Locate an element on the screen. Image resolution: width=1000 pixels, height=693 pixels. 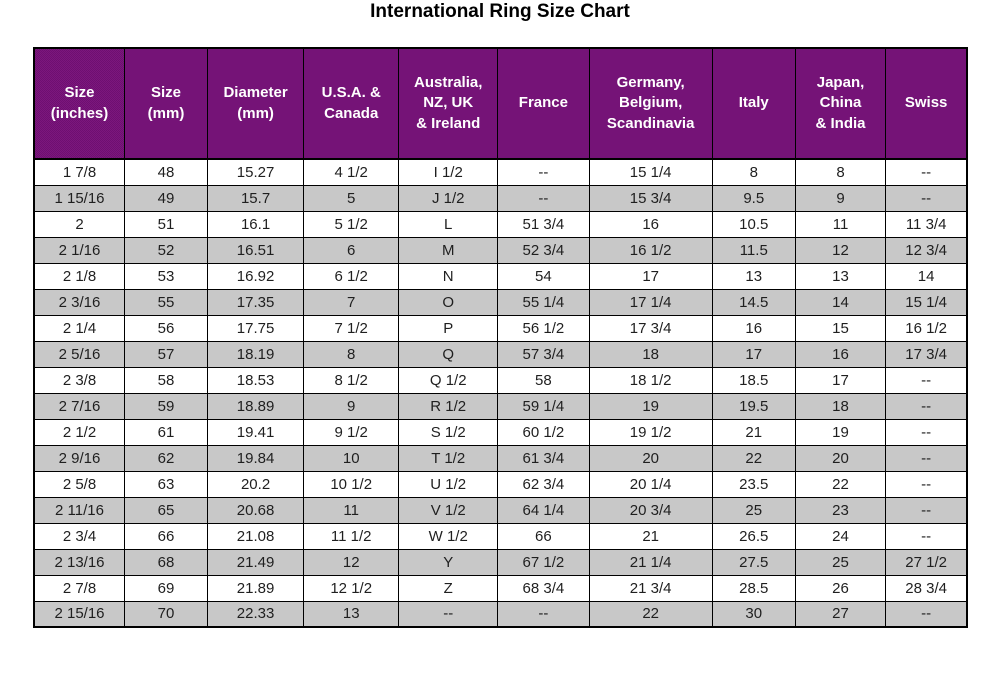
table-cell: 21 is located at coordinates (753, 432).